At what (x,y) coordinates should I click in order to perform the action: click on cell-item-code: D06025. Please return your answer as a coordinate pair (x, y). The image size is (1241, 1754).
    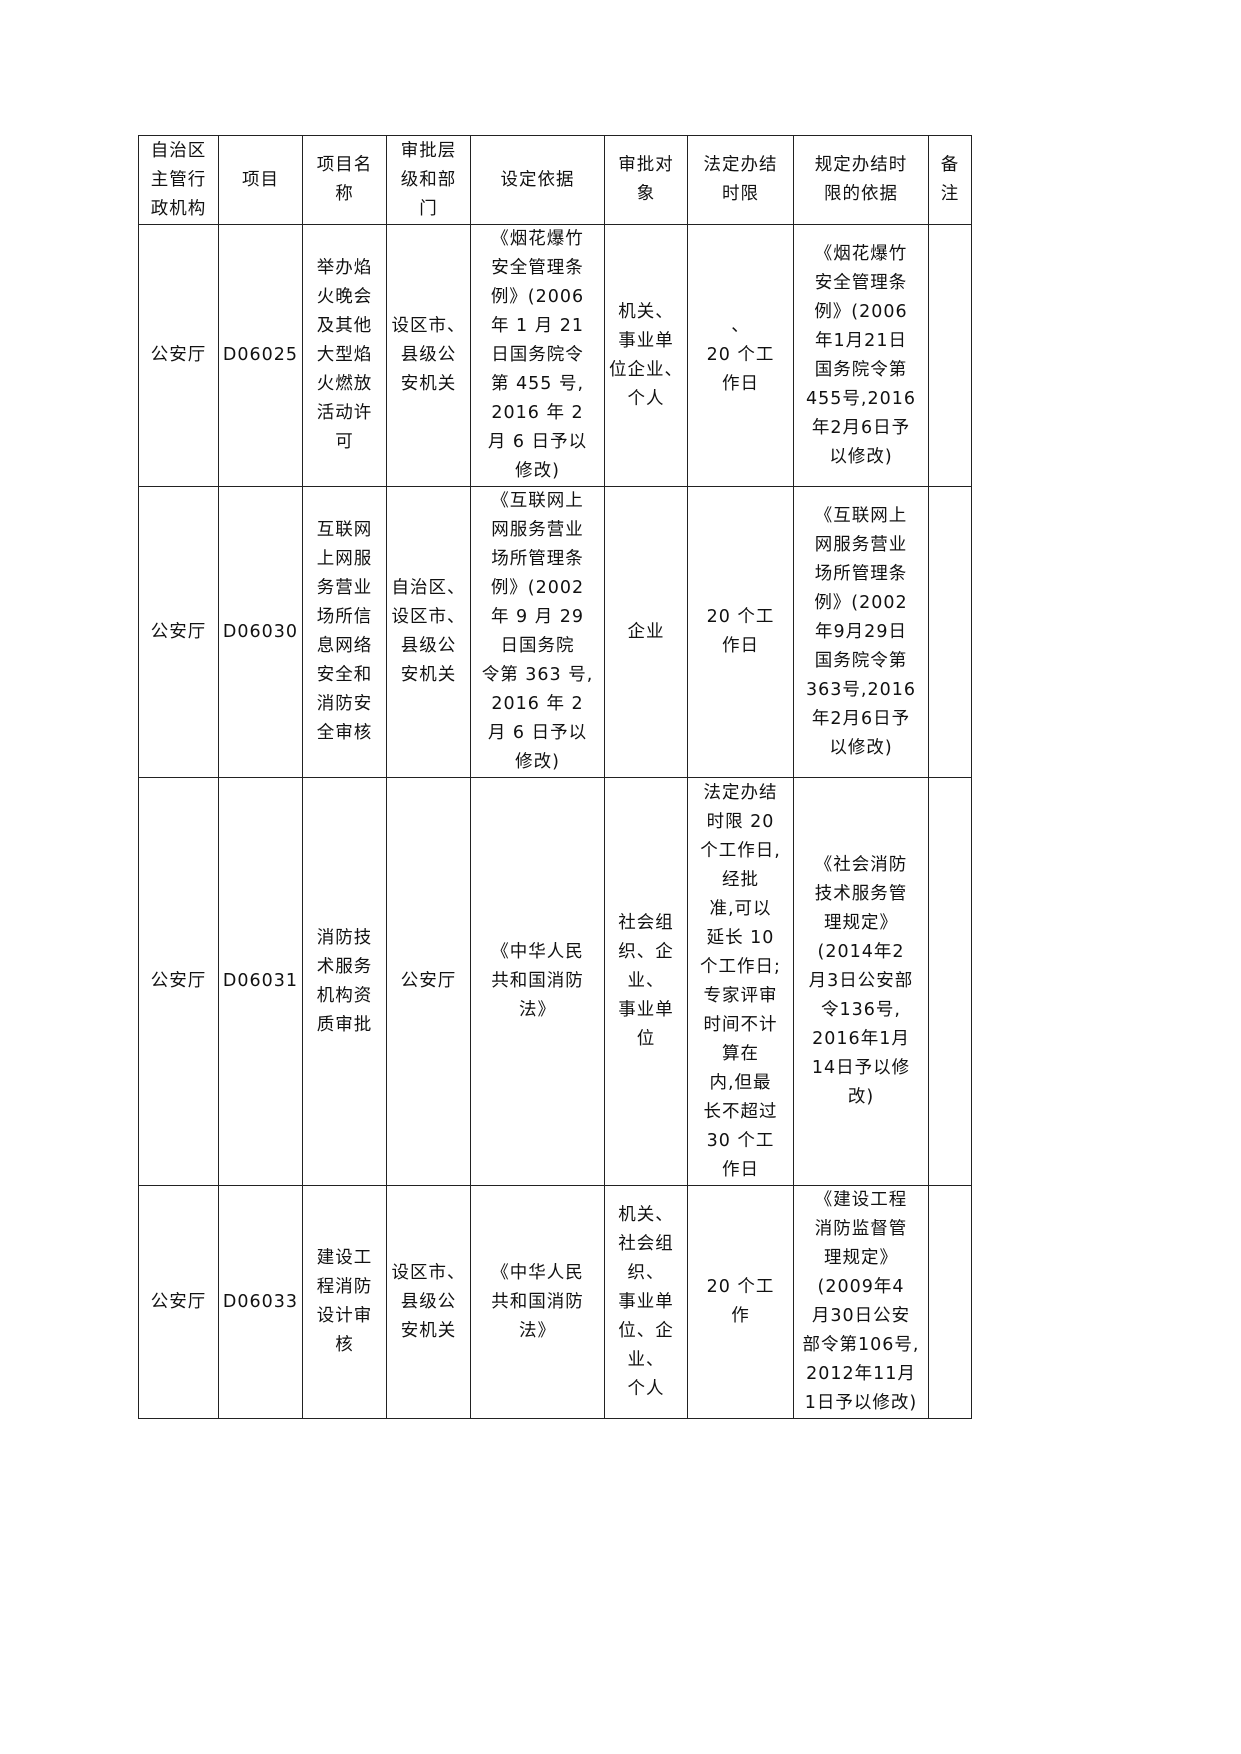
    Looking at the image, I should click on (260, 355).